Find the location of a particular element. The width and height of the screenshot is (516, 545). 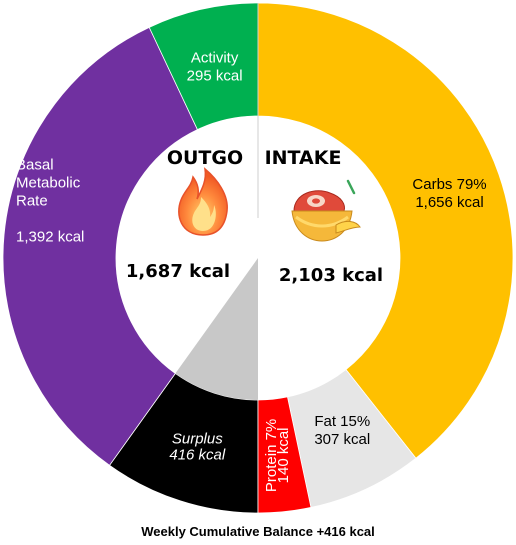

label-carbs-line-0: Carbs 79% is located at coordinates (449, 184).